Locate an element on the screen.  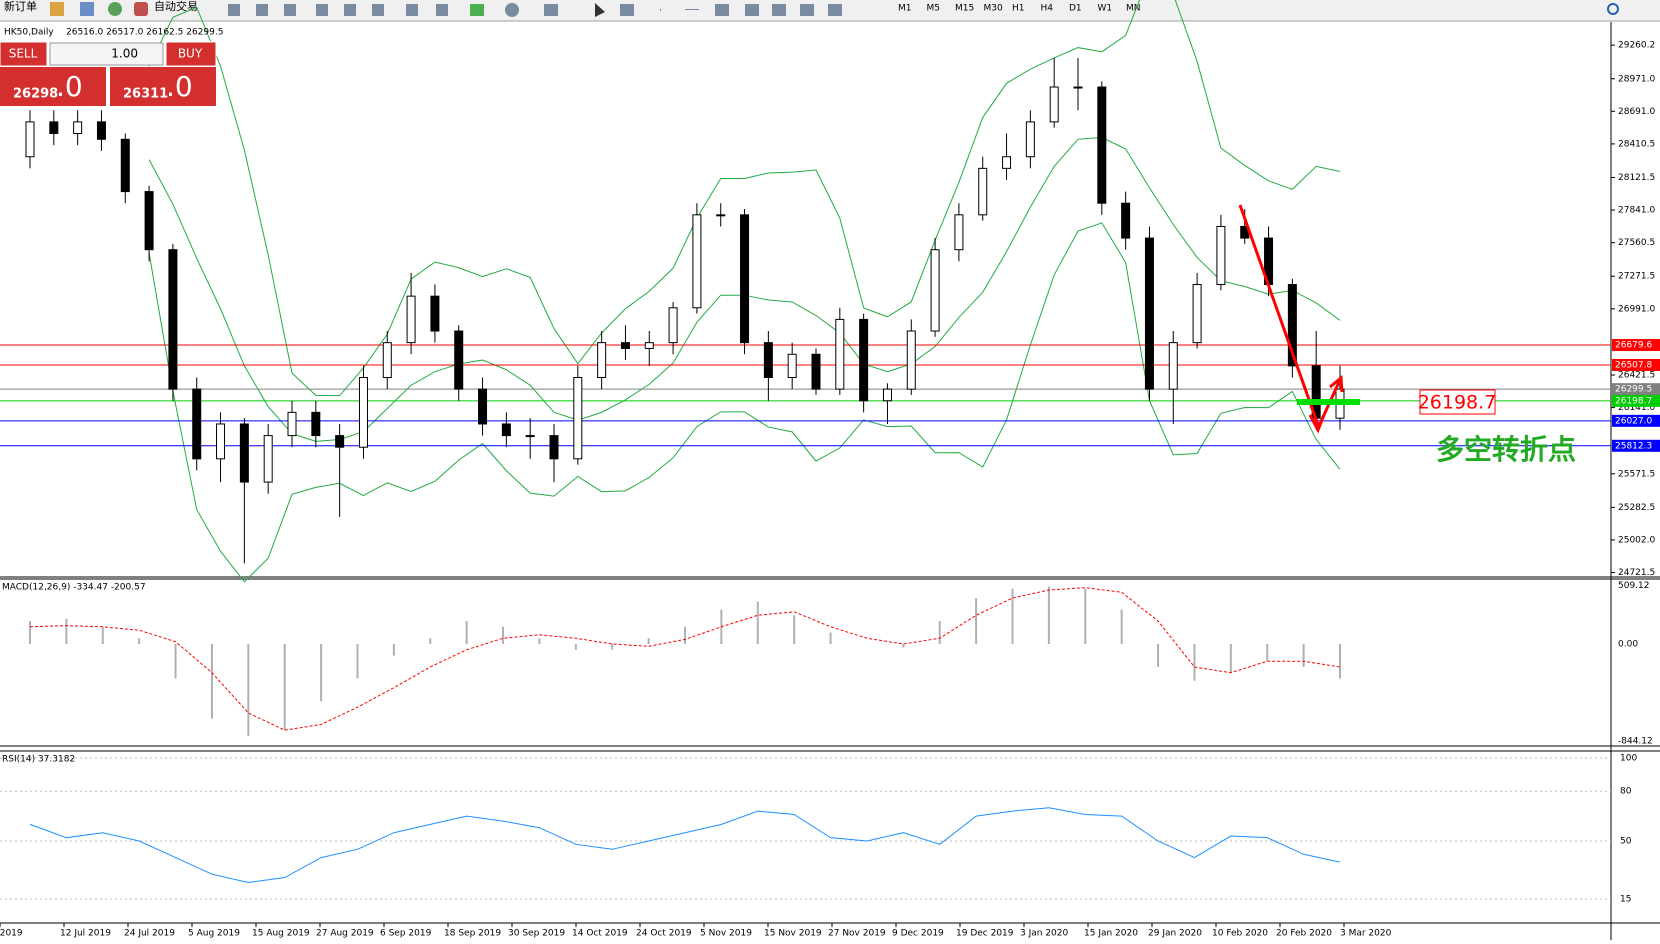
arrow-head is located at coordinates (1336, 384).